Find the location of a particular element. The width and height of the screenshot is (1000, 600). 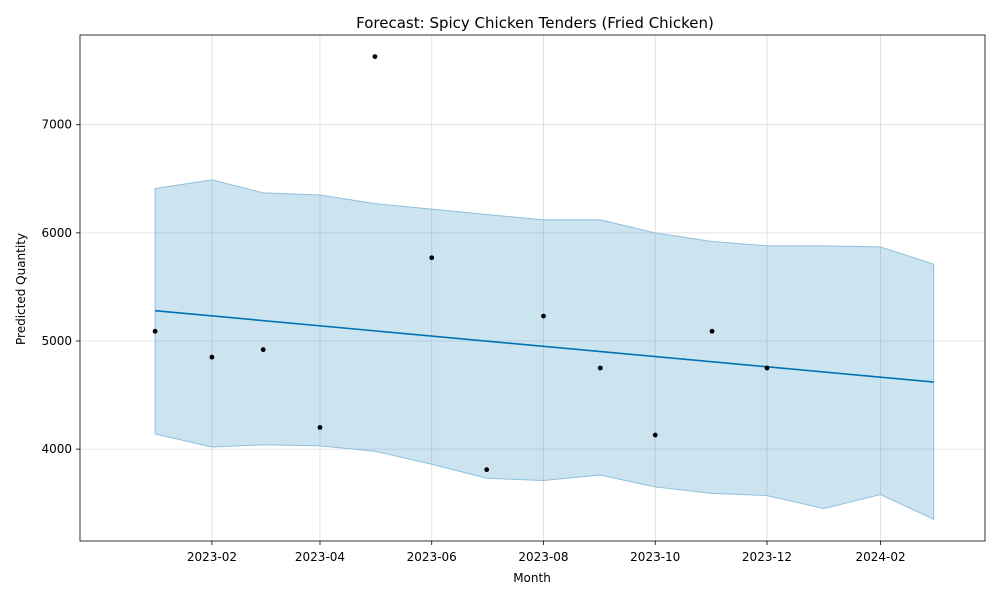

y-tick-label: 5000 is located at coordinates (56, 341).